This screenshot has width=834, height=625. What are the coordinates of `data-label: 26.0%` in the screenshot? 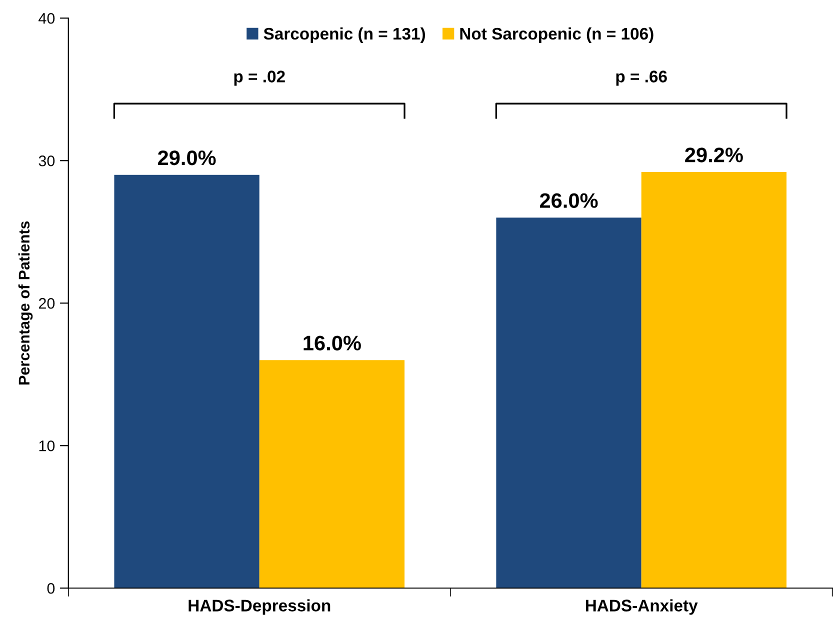 It's located at (569, 200).